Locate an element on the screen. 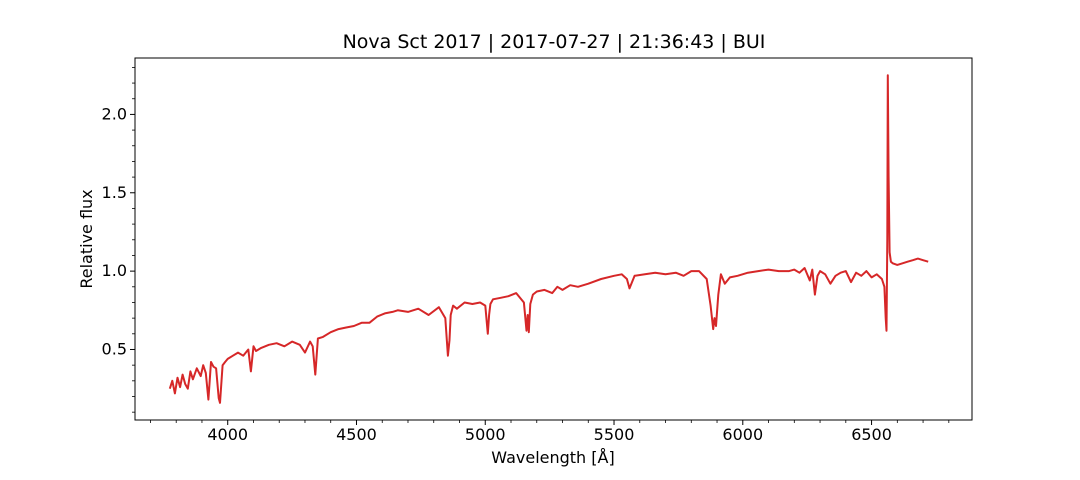  y-tick-label: 0.5 is located at coordinates (114, 348).